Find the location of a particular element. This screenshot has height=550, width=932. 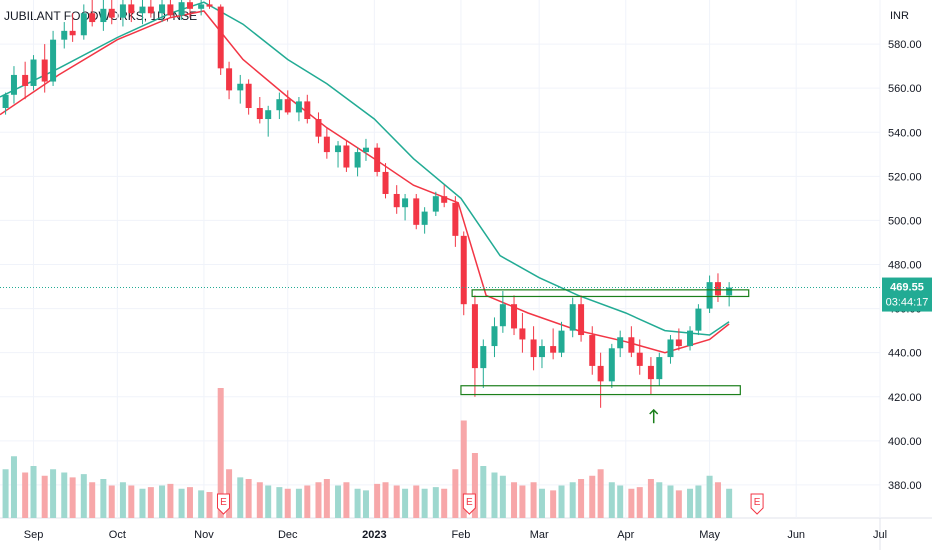

last-price-badge is located at coordinates (907, 294).